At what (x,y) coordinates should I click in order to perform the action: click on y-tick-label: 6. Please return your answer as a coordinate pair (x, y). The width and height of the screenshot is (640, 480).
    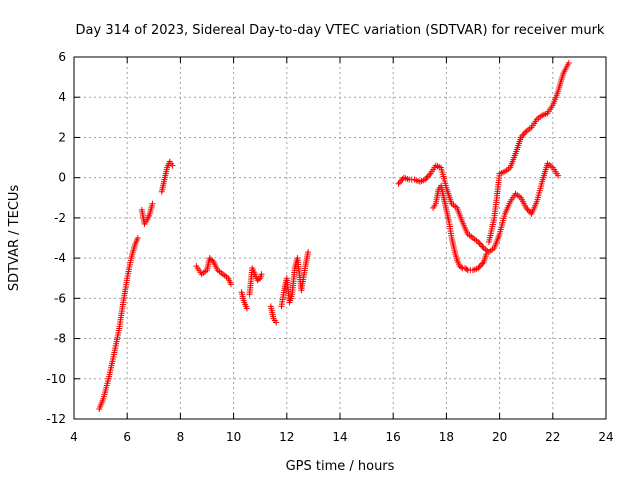
    Looking at the image, I should click on (62, 57).